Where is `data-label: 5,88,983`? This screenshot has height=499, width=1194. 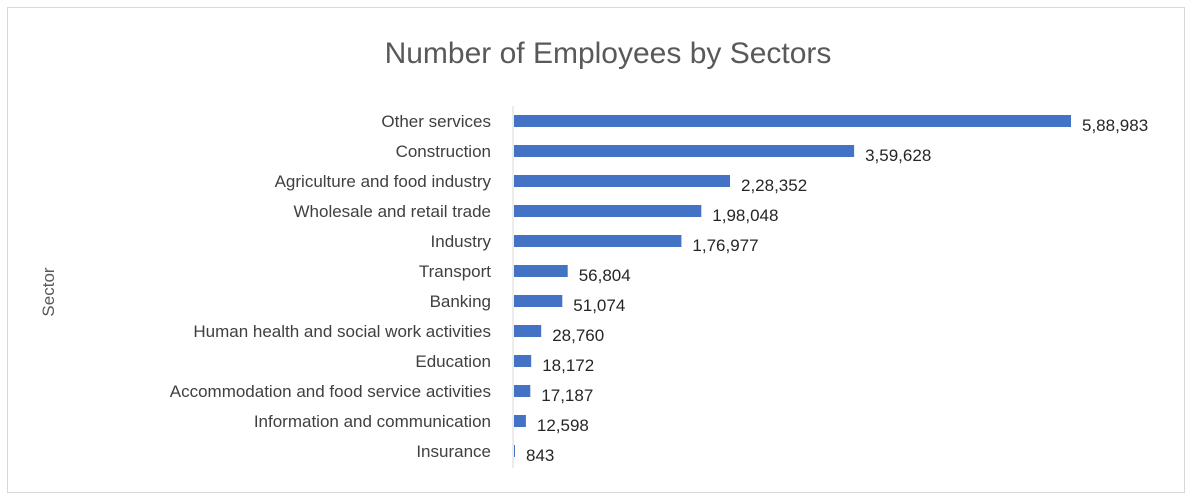
data-label: 5,88,983 is located at coordinates (1115, 125).